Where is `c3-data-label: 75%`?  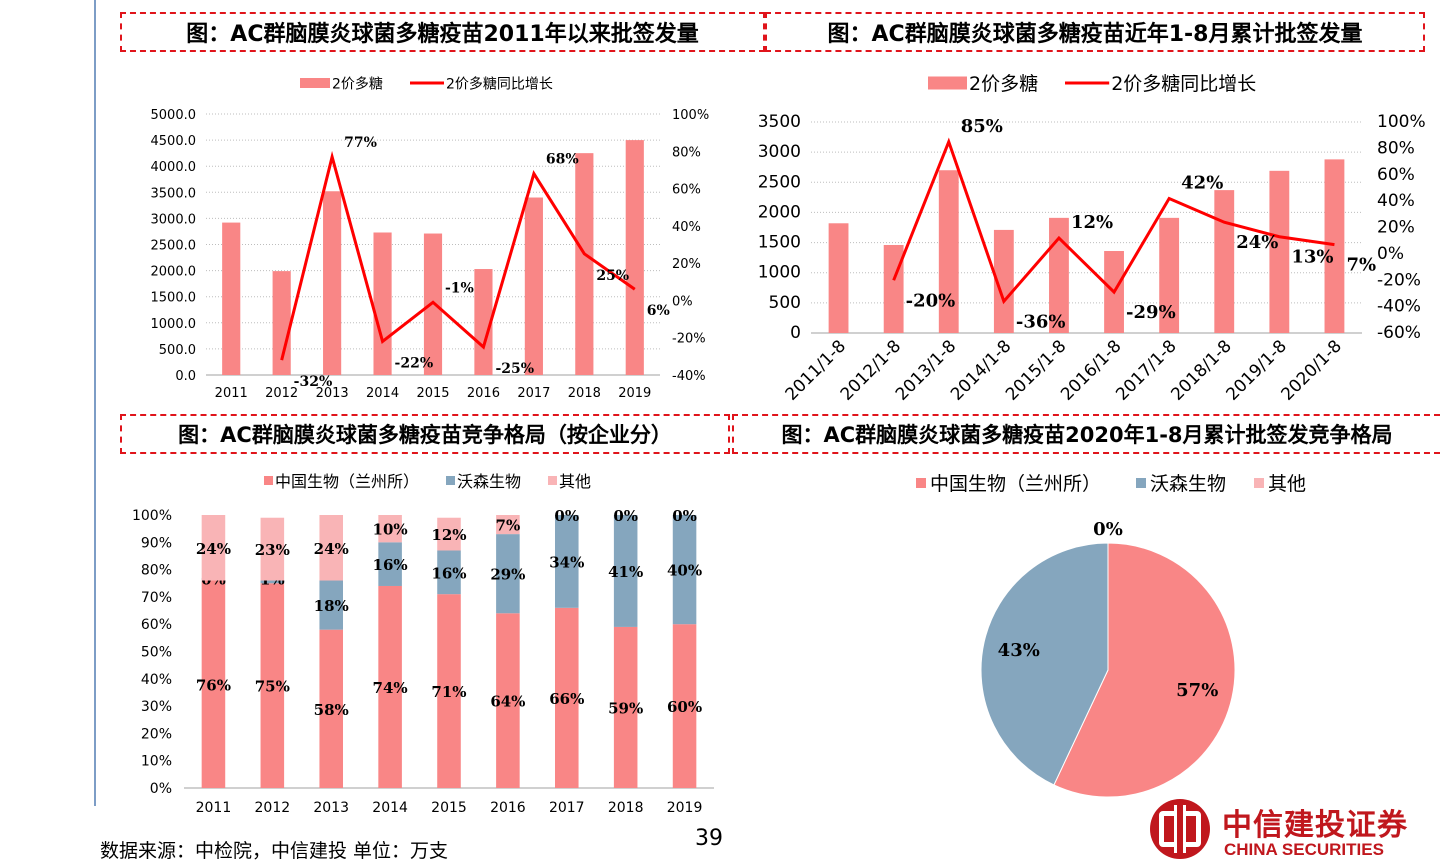
c3-data-label: 75% is located at coordinates (272, 687).